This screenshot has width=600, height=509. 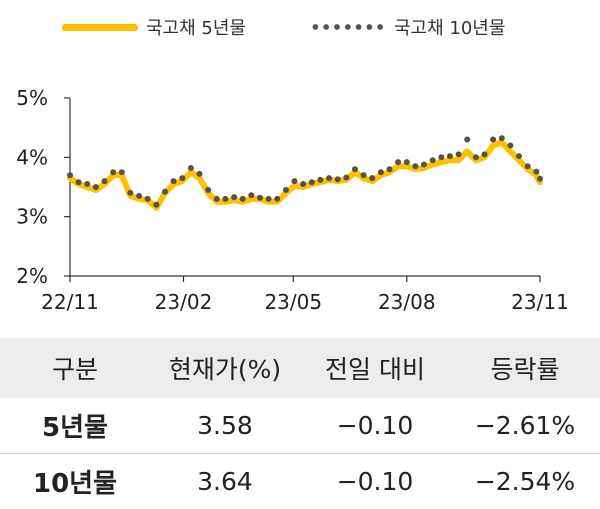 I want to click on header-current-price: 현재가(%), so click(x=225, y=368).